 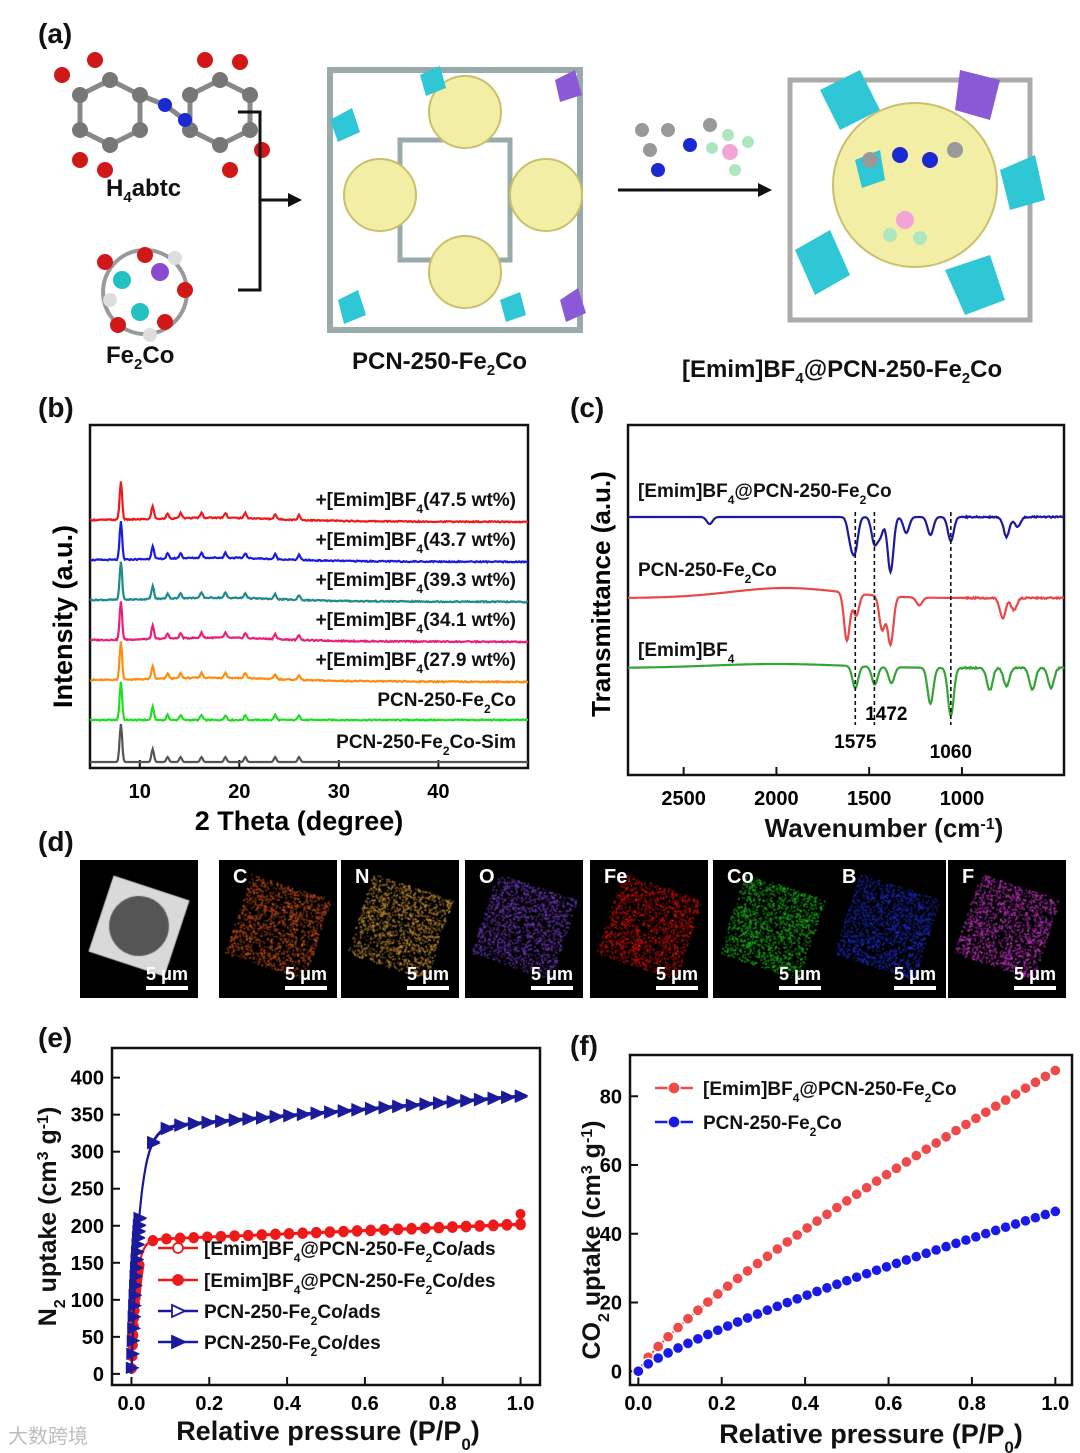 What do you see at coordinates (694, 147) in the screenshot?
I see `ionic-liquid-molecule` at bounding box center [694, 147].